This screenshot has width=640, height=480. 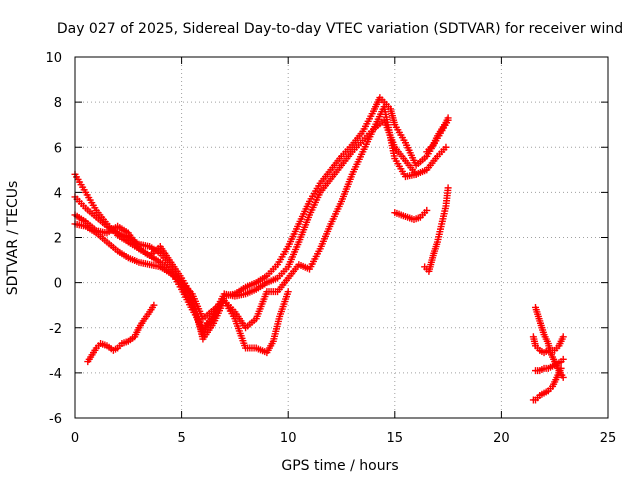 I want to click on x-tick-label: 20, so click(x=501, y=438).